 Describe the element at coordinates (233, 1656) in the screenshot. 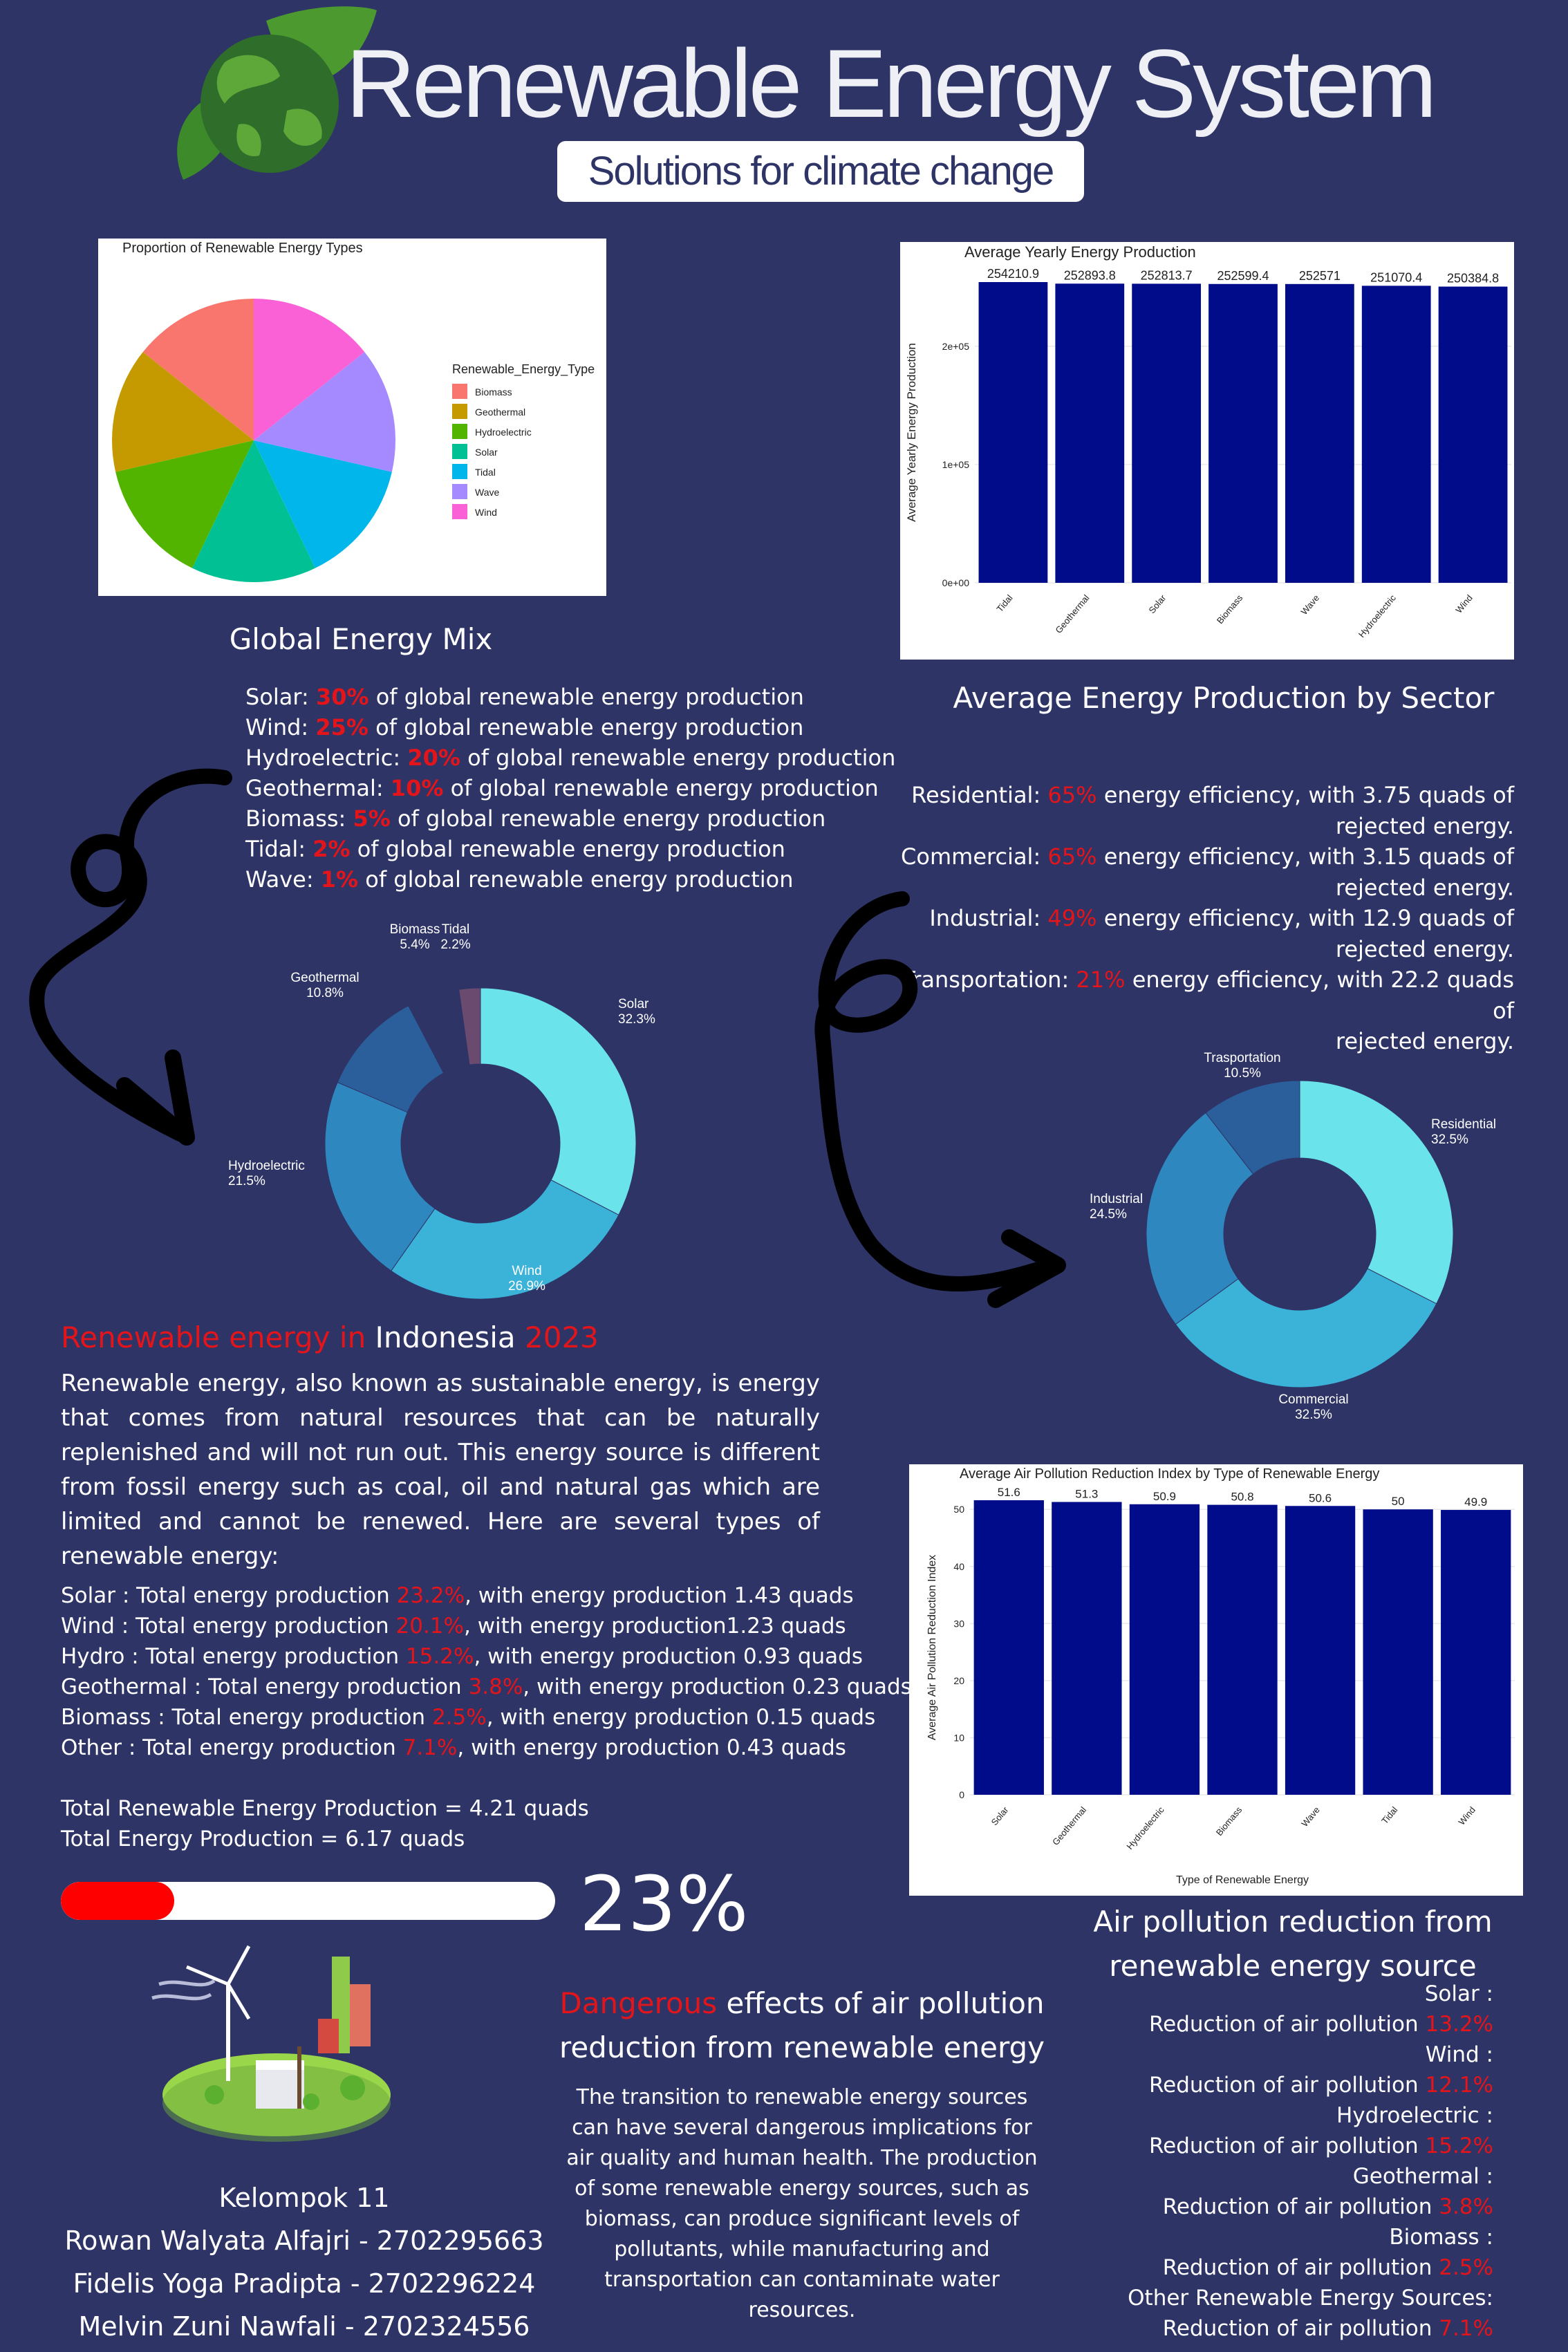

I see `item-label: Hydro : Total energy production` at that location.